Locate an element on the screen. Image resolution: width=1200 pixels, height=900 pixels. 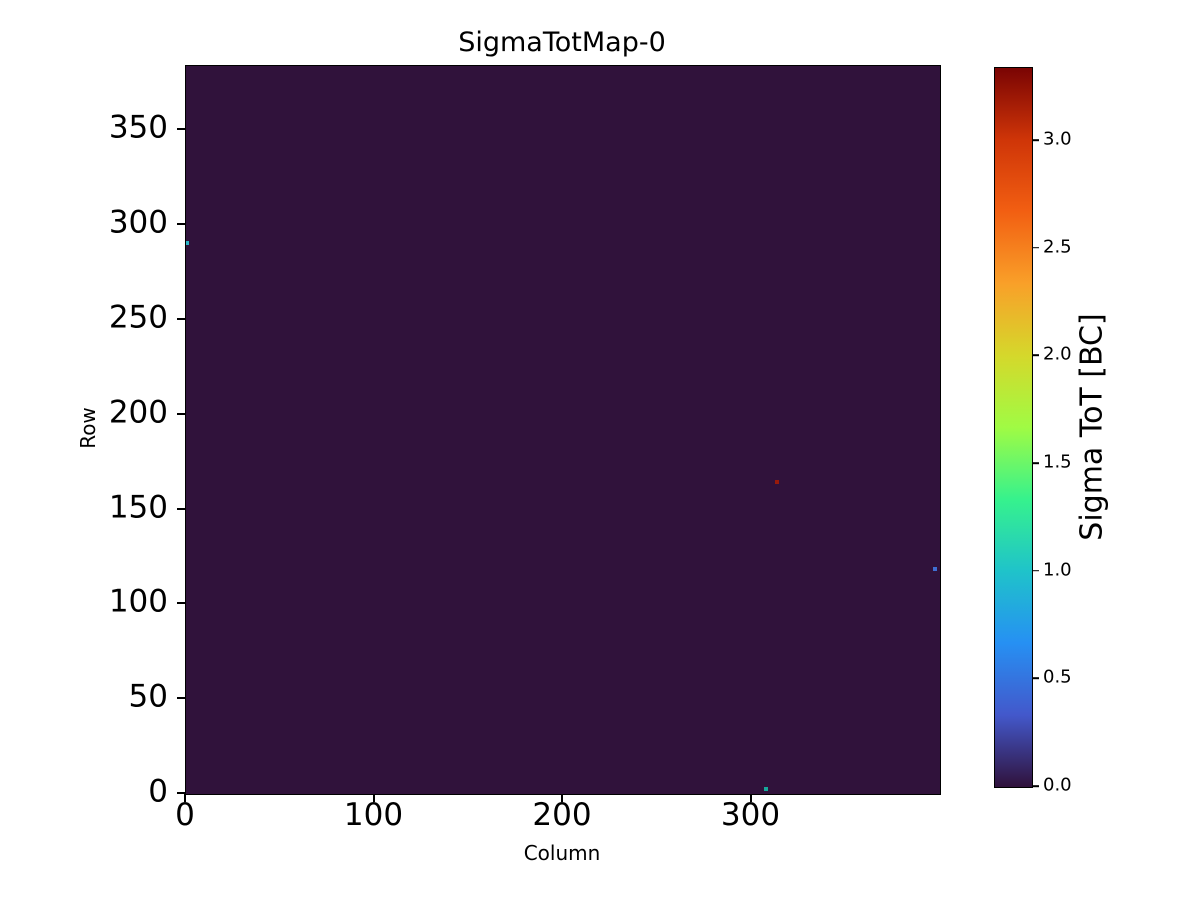
x-tick-label: 100 is located at coordinates (373, 815).